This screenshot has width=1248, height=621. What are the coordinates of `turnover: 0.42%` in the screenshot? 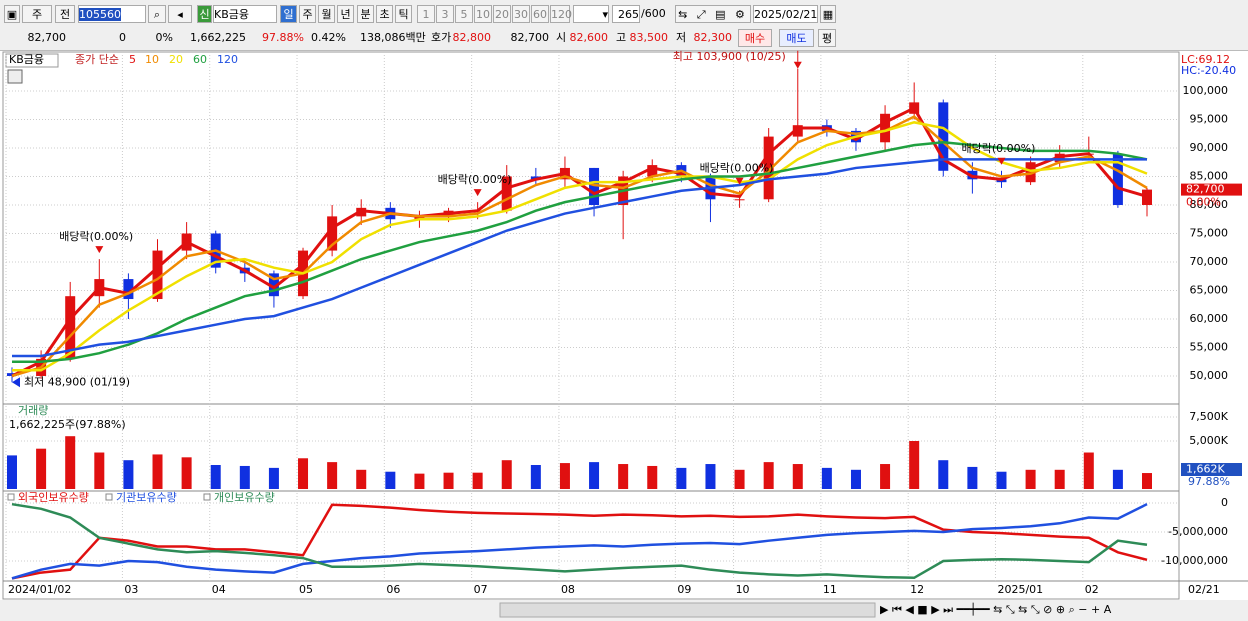 It's located at (328, 37).